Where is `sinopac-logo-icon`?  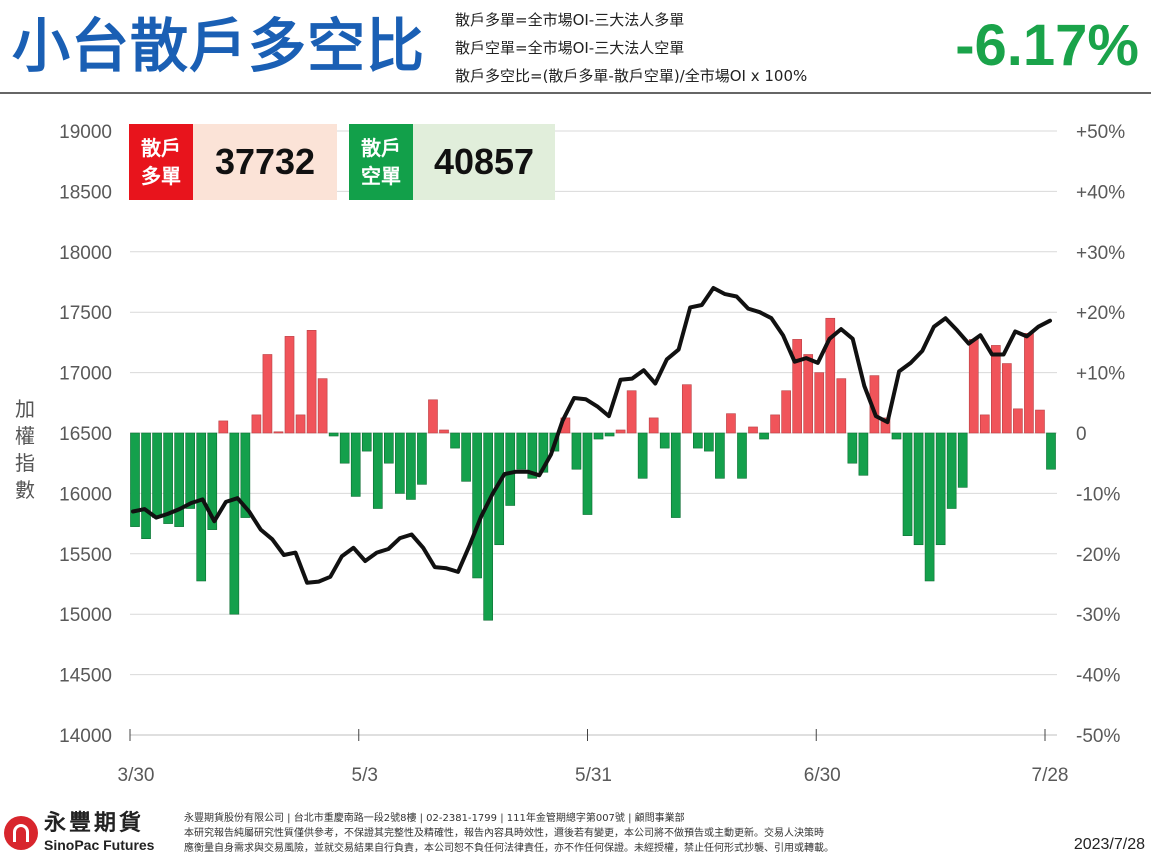 sinopac-logo-icon is located at coordinates (21, 833).